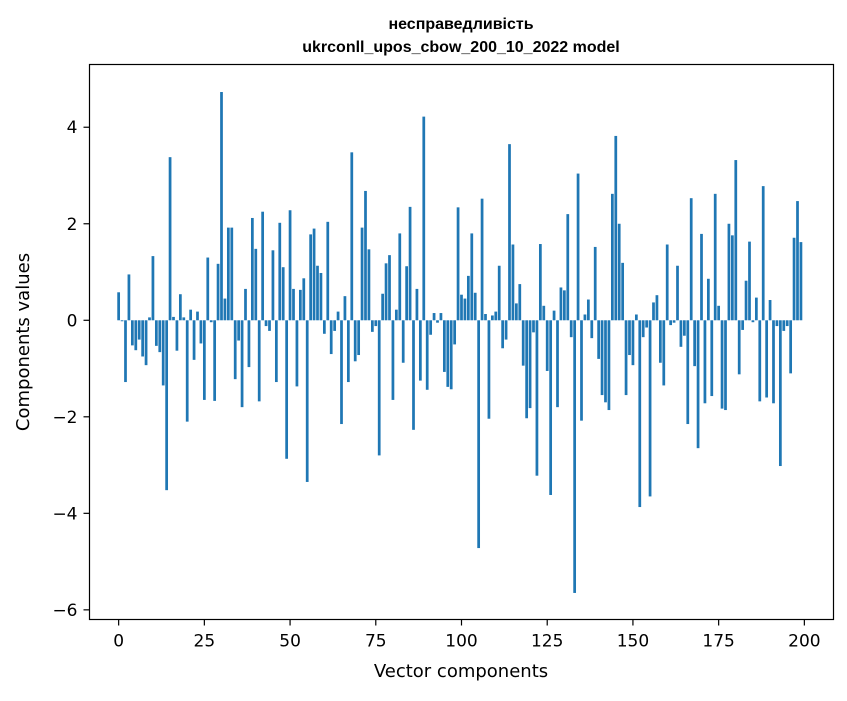 This screenshot has width=847, height=701. I want to click on x-tick-label: 125, so click(547, 642).